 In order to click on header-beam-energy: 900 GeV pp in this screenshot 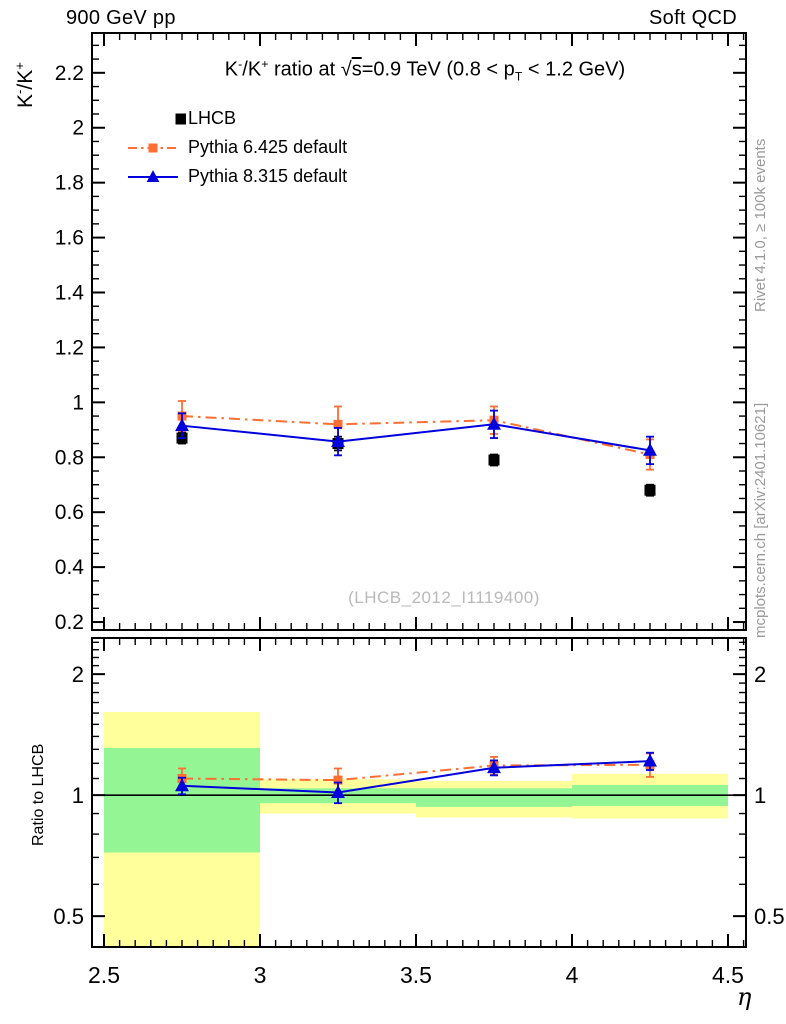, I will do `click(121, 18)`.